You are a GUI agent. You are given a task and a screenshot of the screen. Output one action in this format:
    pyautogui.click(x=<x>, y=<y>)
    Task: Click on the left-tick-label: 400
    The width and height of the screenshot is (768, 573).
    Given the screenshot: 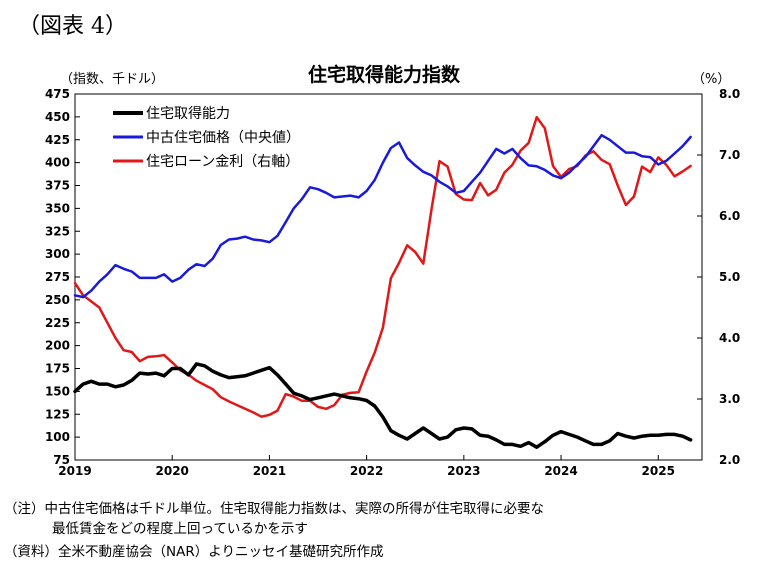 What is the action you would take?
    pyautogui.click(x=57, y=163)
    